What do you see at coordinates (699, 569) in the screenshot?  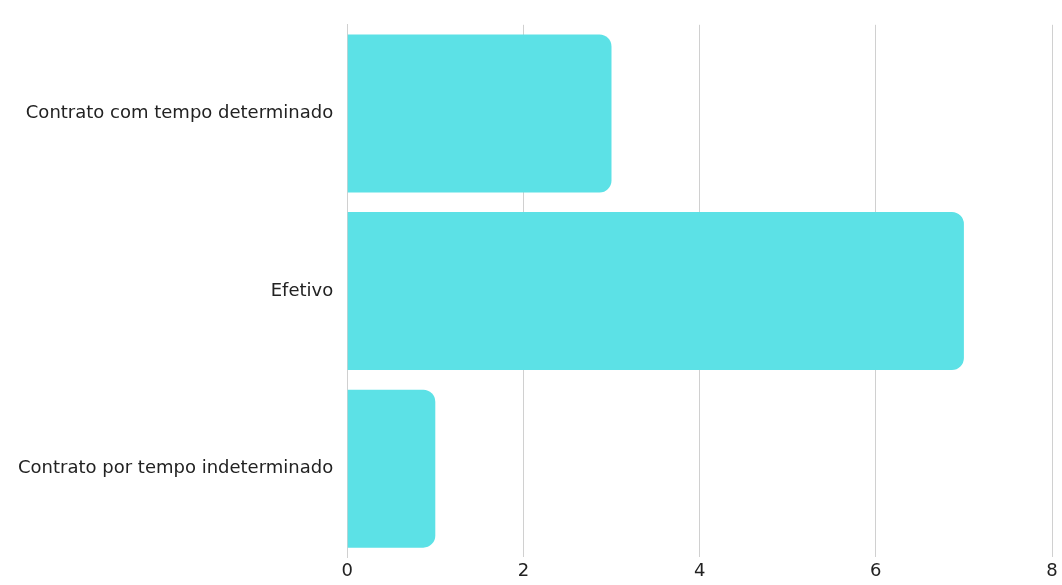 I see `x-tick-label: 4` at bounding box center [699, 569].